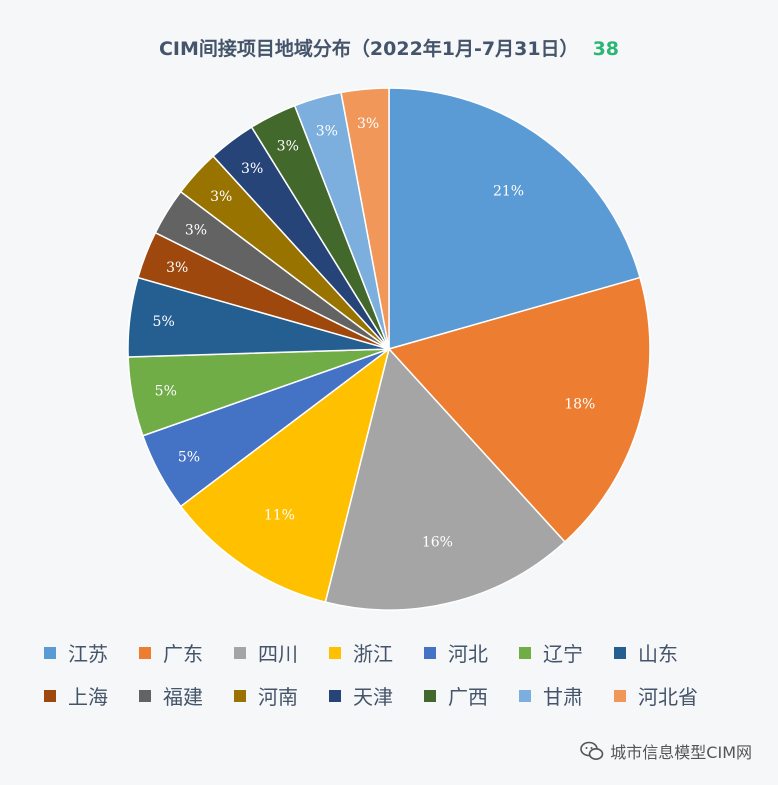 The width and height of the screenshot is (778, 785). Describe the element at coordinates (278, 697) in the screenshot. I see `legend-label: 河南` at that location.